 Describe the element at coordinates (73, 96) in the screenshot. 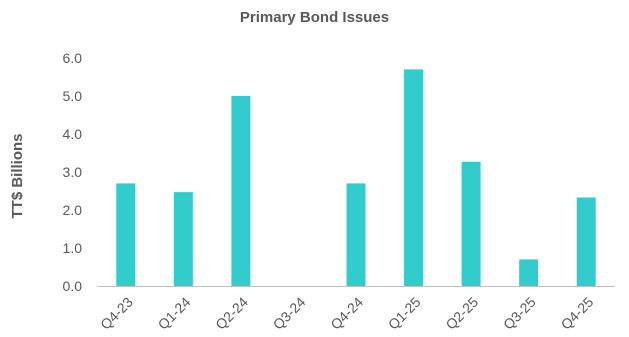

I see `y-tick-label: 5.0` at that location.